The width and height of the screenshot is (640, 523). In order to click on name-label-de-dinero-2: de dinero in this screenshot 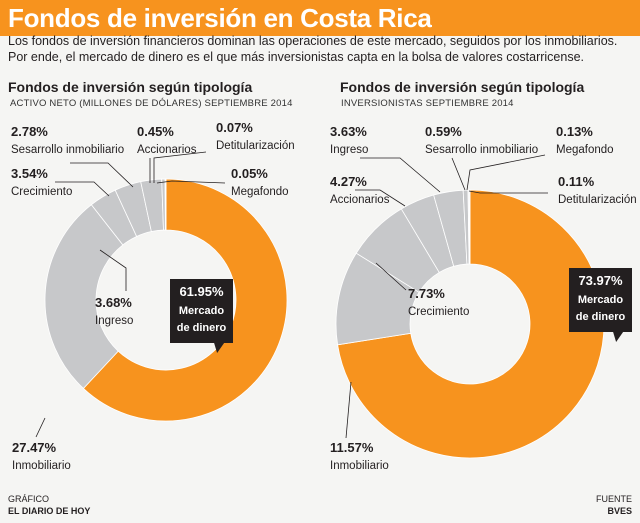, I will do `click(601, 317)`.